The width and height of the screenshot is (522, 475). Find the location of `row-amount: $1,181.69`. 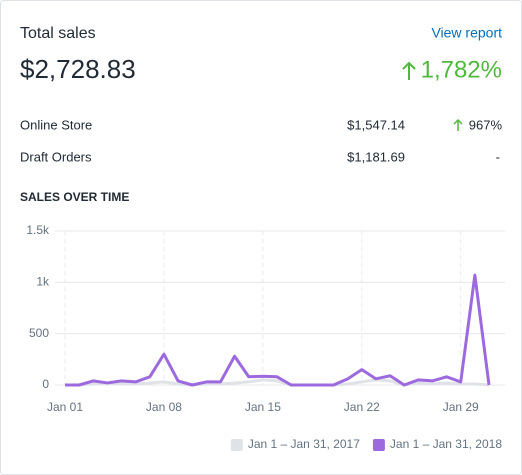

row-amount: $1,181.69 is located at coordinates (376, 156).